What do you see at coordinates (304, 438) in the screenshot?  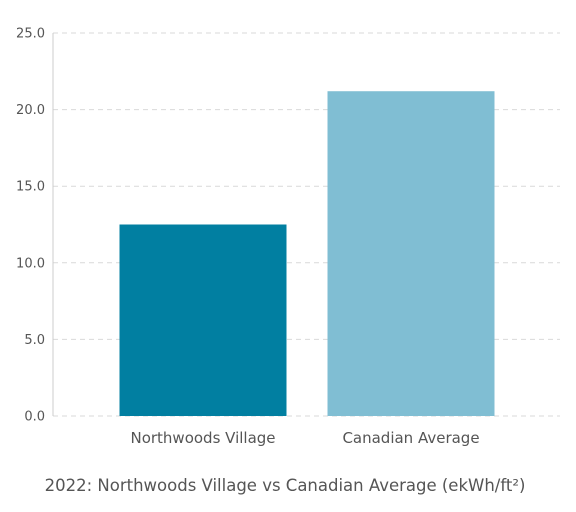 I see `x-axis-labels: Northwoods Village Canadian Average` at bounding box center [304, 438].